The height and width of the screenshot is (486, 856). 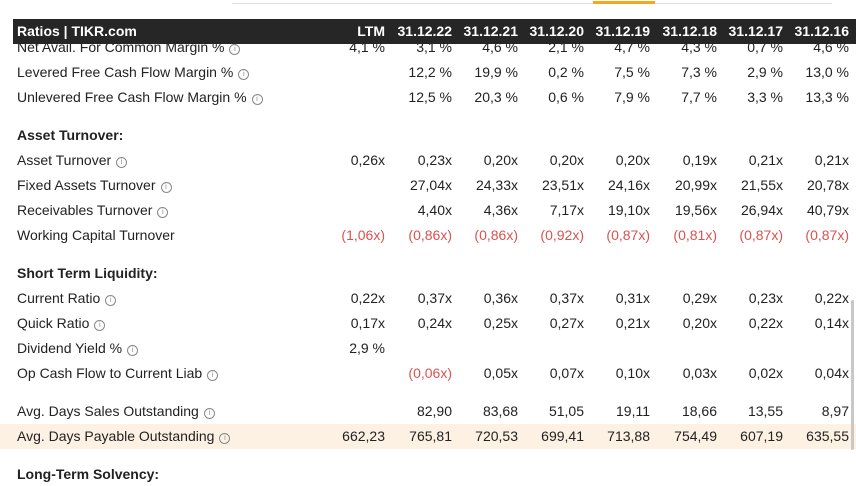 I want to click on header-col-31-12-19: 31.12.19, so click(x=623, y=31).